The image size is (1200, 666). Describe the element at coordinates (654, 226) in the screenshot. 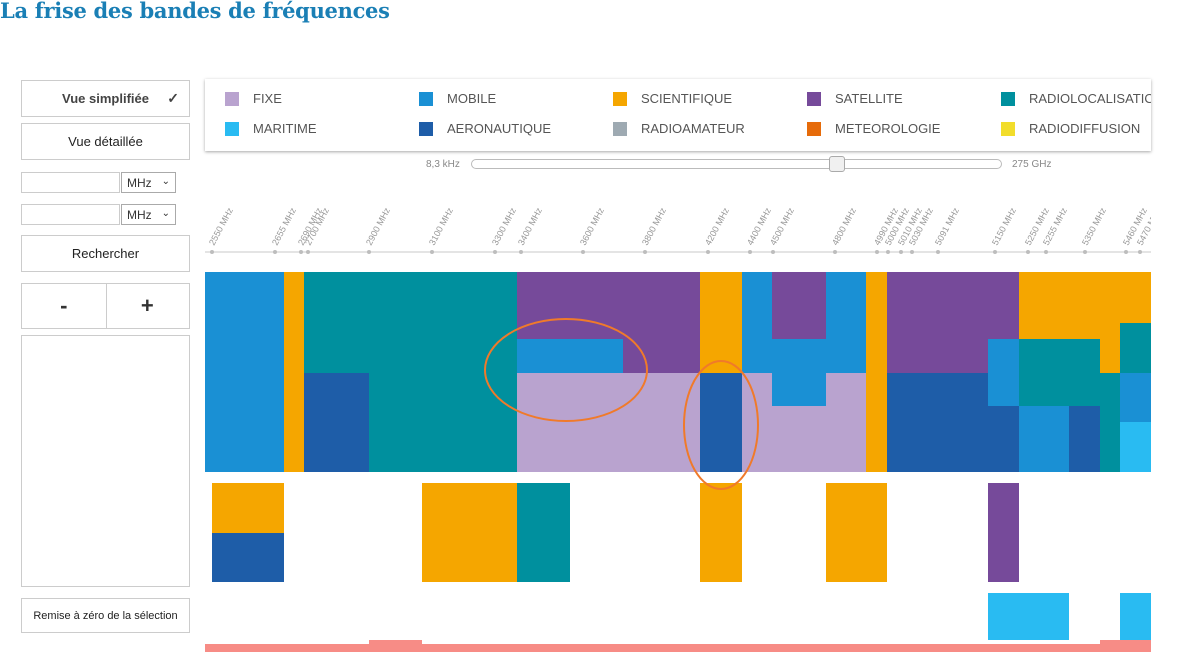

I see `frequency-tick-label: 3800 MHz` at that location.